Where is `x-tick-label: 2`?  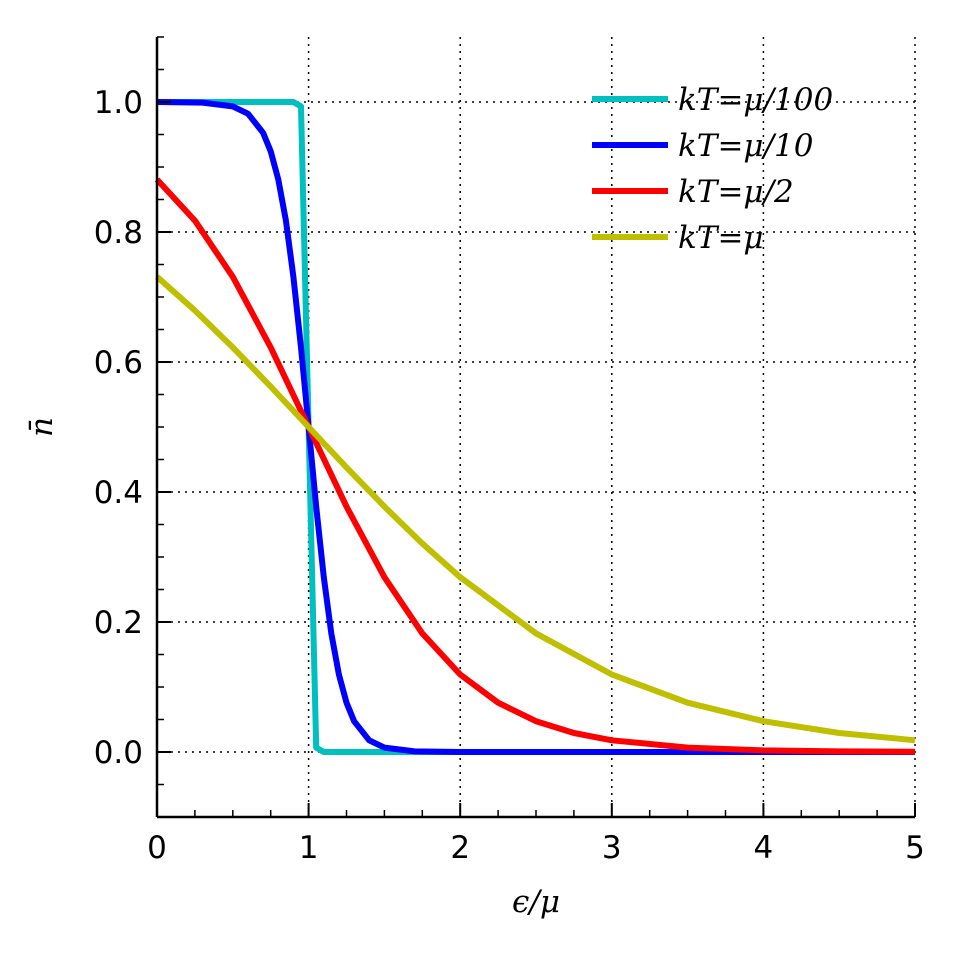 x-tick-label: 2 is located at coordinates (460, 848).